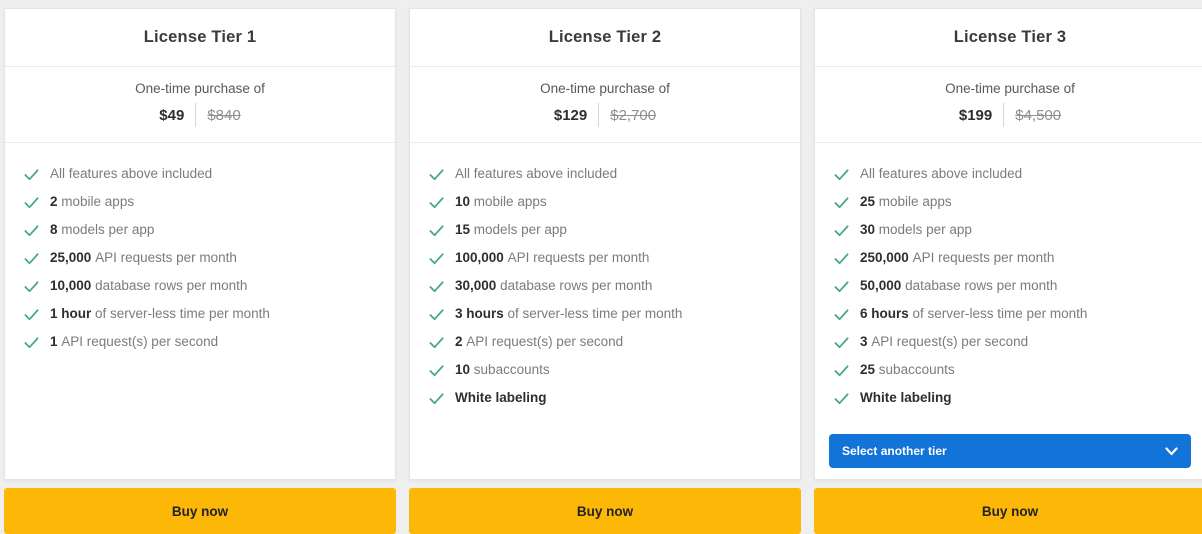 The image size is (1202, 534). What do you see at coordinates (975, 115) in the screenshot?
I see `price-current: $199` at bounding box center [975, 115].